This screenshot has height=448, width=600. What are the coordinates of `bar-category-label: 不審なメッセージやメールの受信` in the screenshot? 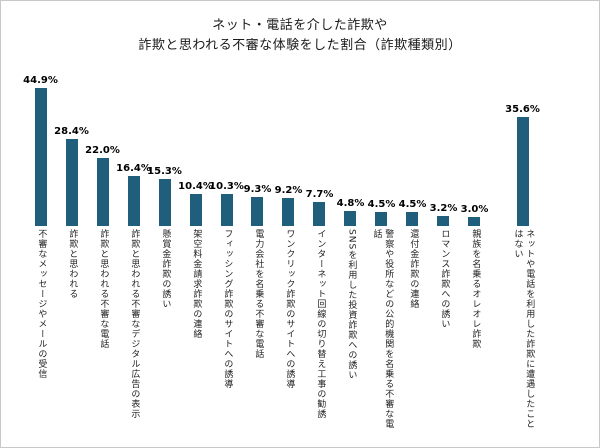 It's located at (41, 304).